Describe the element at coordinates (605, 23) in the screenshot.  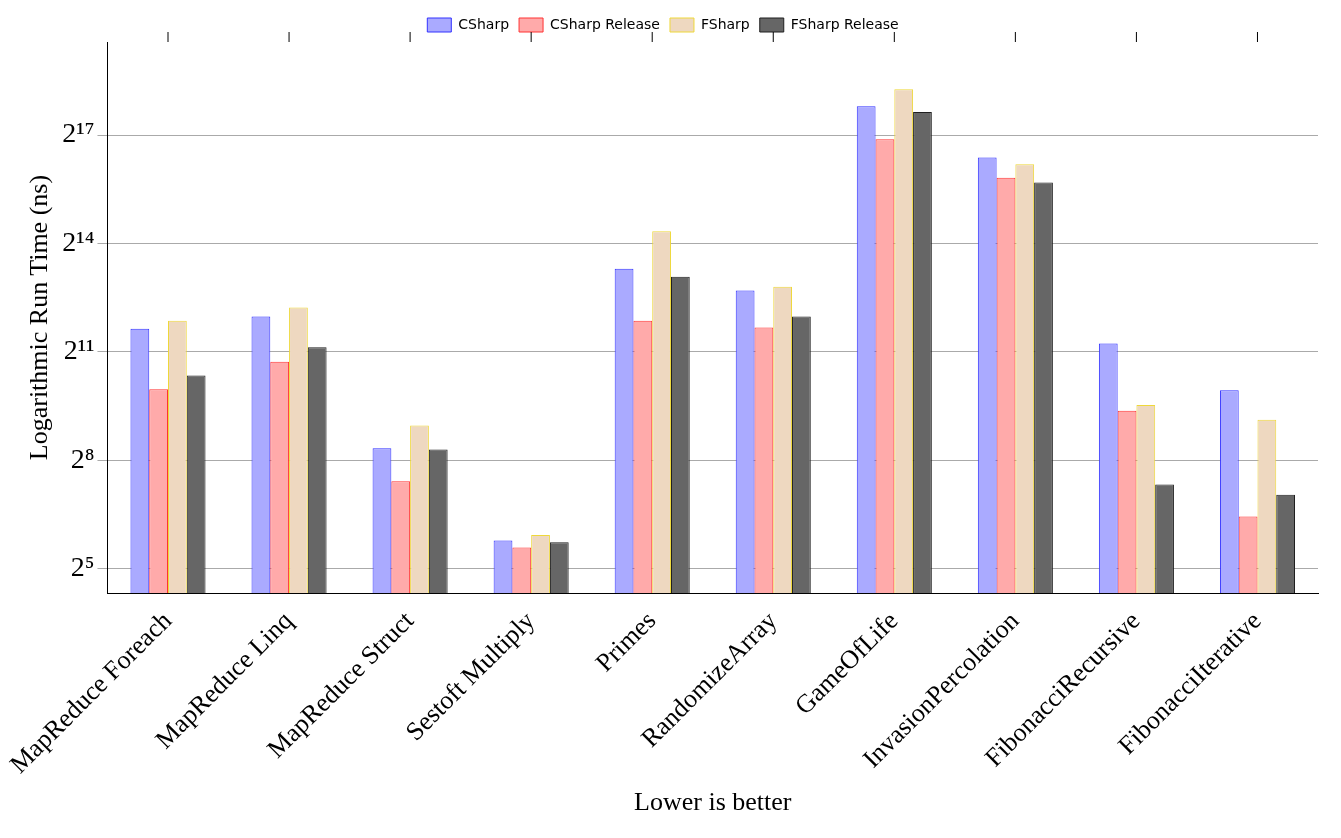
I see `legend-label: CSharp Release` at that location.